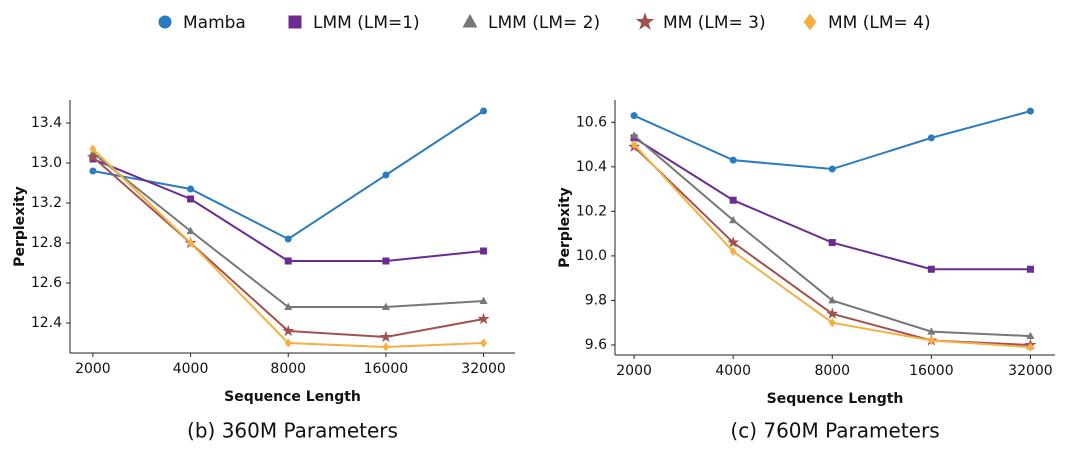  Describe the element at coordinates (714, 23) in the screenshot. I see `legend-label: MM (LM= 3)` at that location.